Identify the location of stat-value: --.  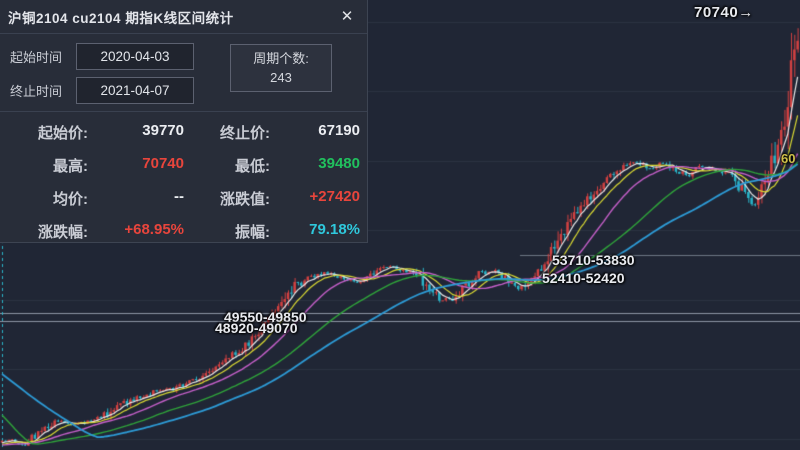
(179, 196).